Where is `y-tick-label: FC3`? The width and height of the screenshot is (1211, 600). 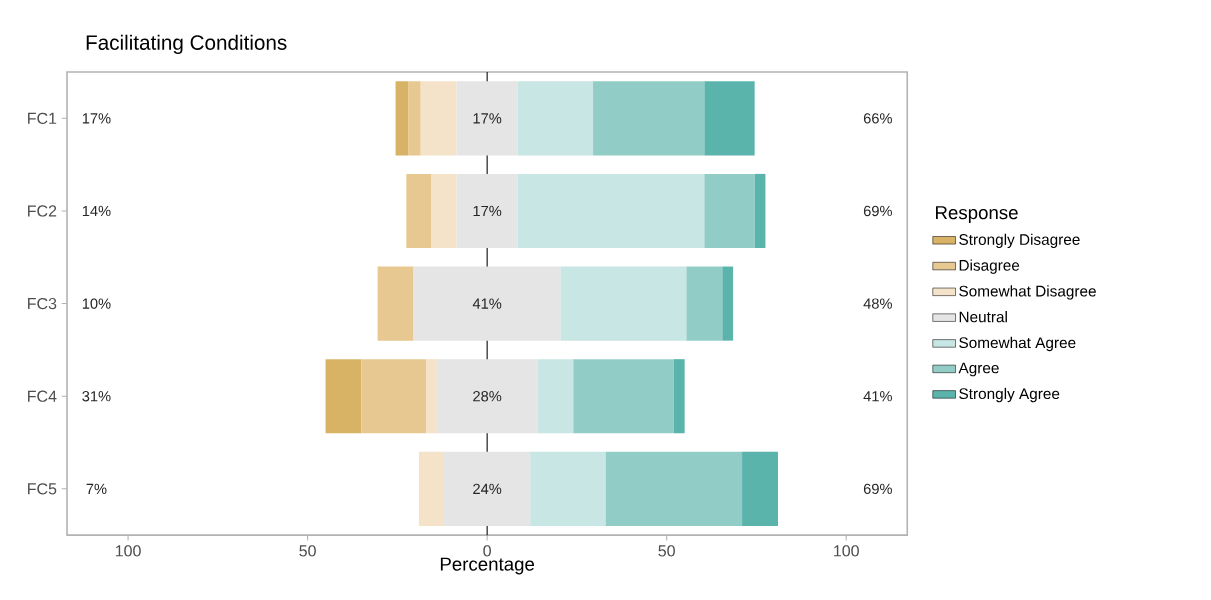
y-tick-label: FC3 is located at coordinates (42, 303).